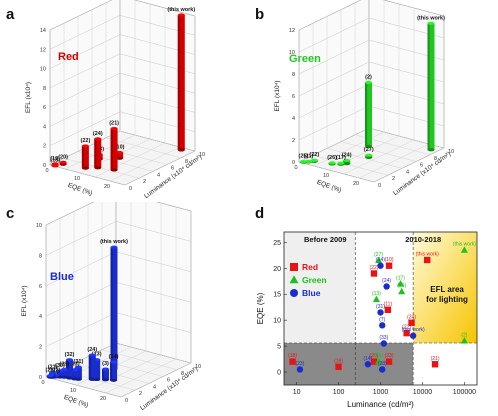  Describe the element at coordinates (53, 368) in the screenshot. I see `bar-label: (21)` at that location.